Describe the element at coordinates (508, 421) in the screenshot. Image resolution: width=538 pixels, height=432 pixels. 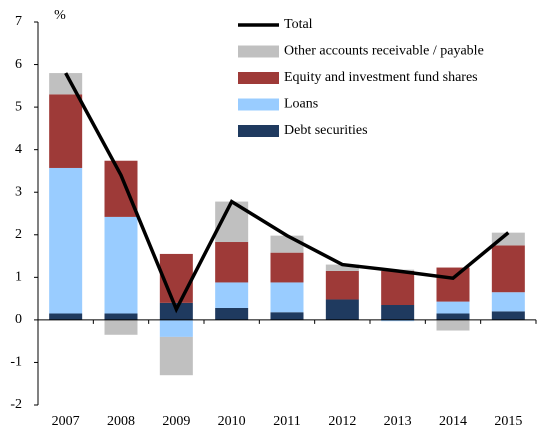
I see `x-tick-label: 2015` at that location.